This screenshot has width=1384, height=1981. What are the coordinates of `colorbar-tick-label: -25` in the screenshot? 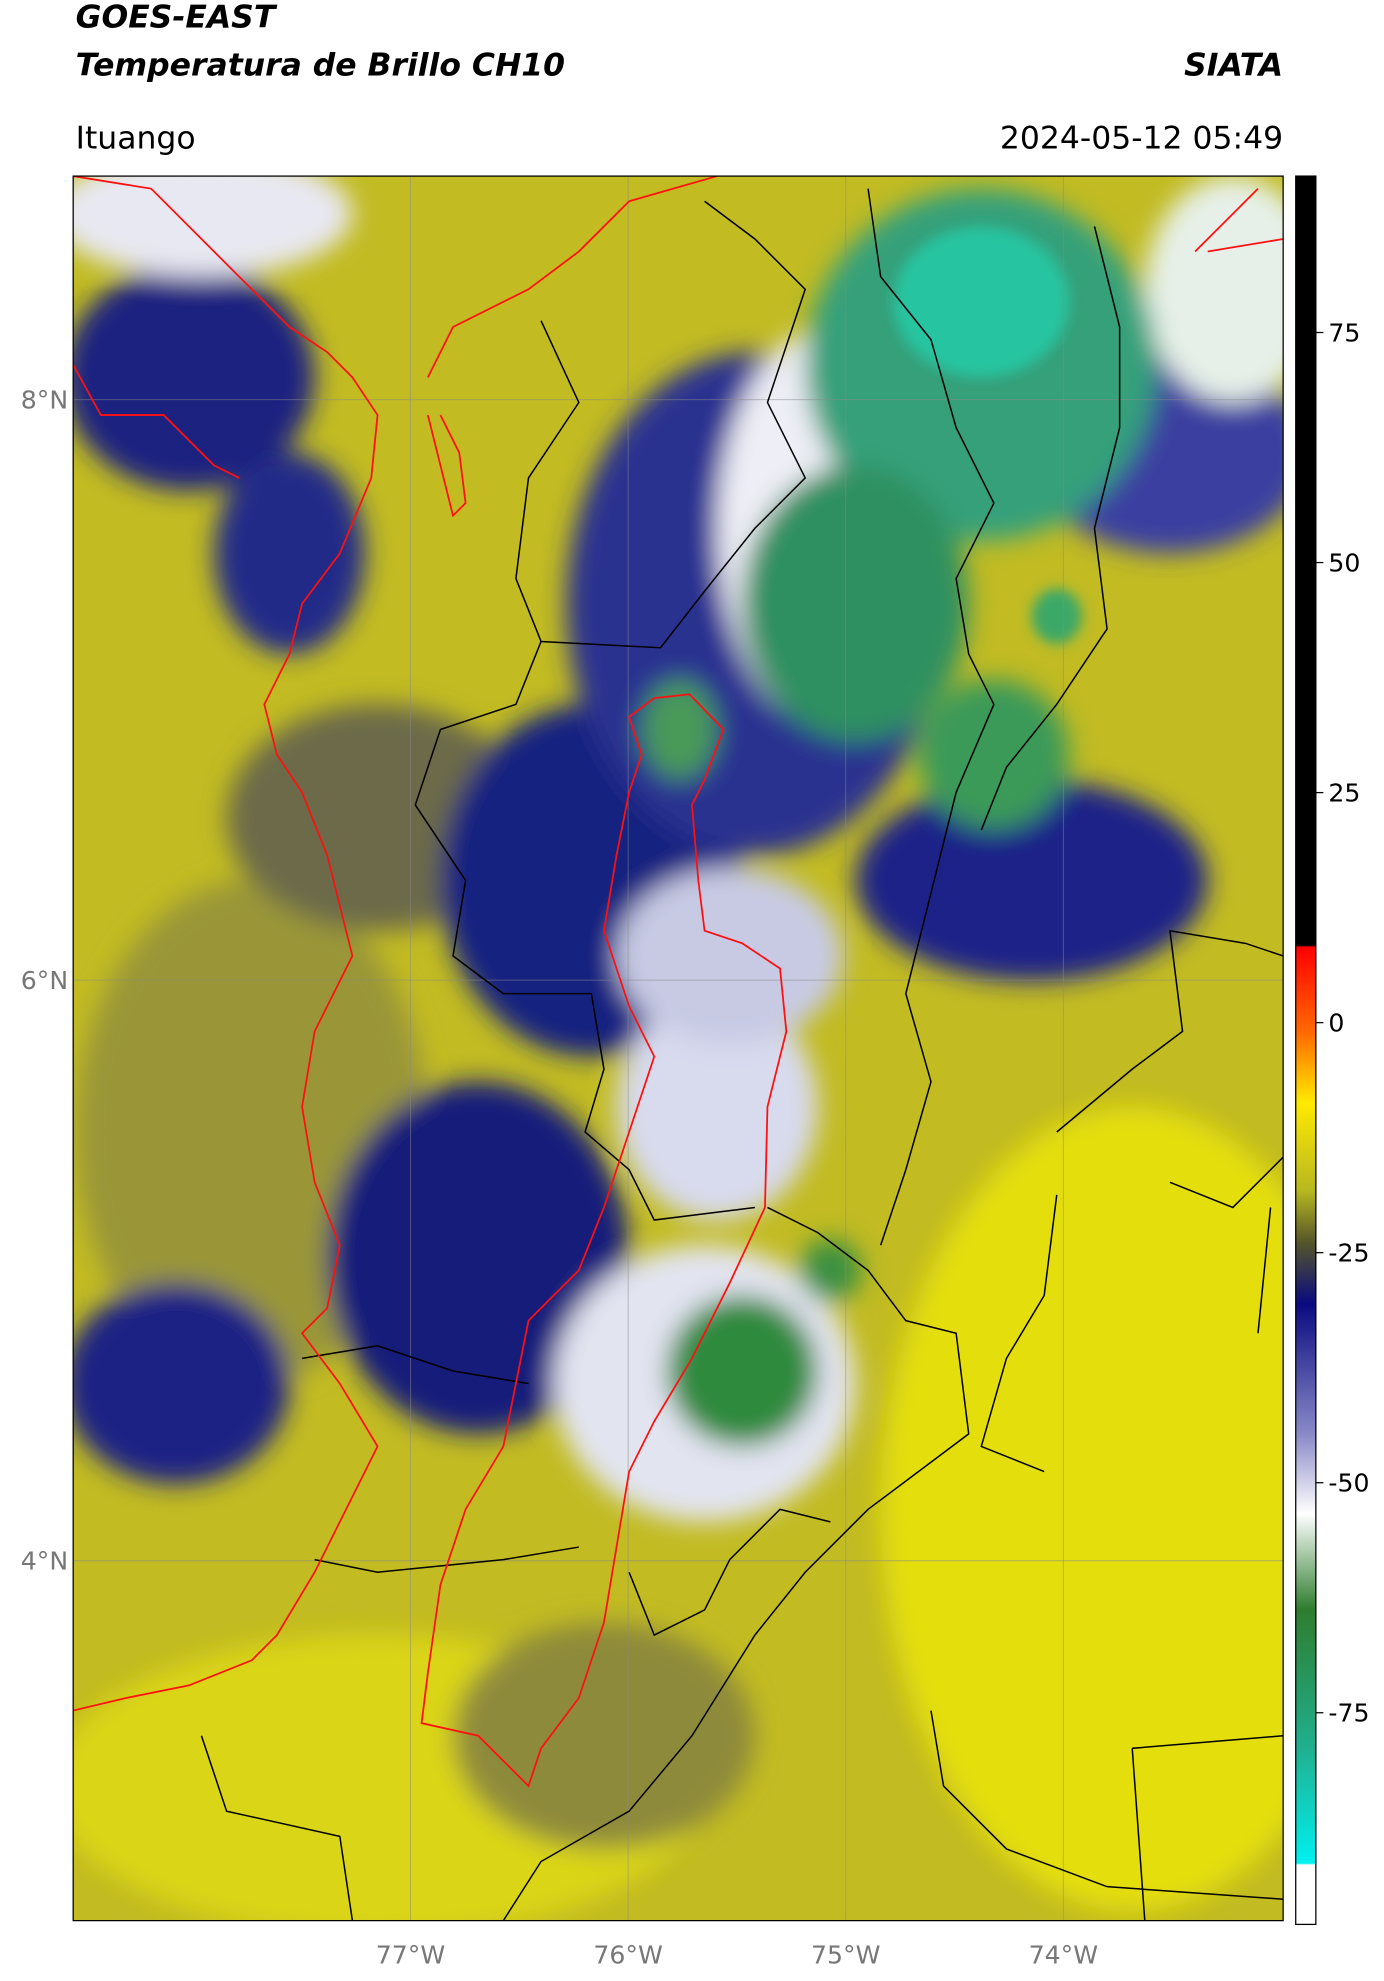 It's located at (1348, 1252).